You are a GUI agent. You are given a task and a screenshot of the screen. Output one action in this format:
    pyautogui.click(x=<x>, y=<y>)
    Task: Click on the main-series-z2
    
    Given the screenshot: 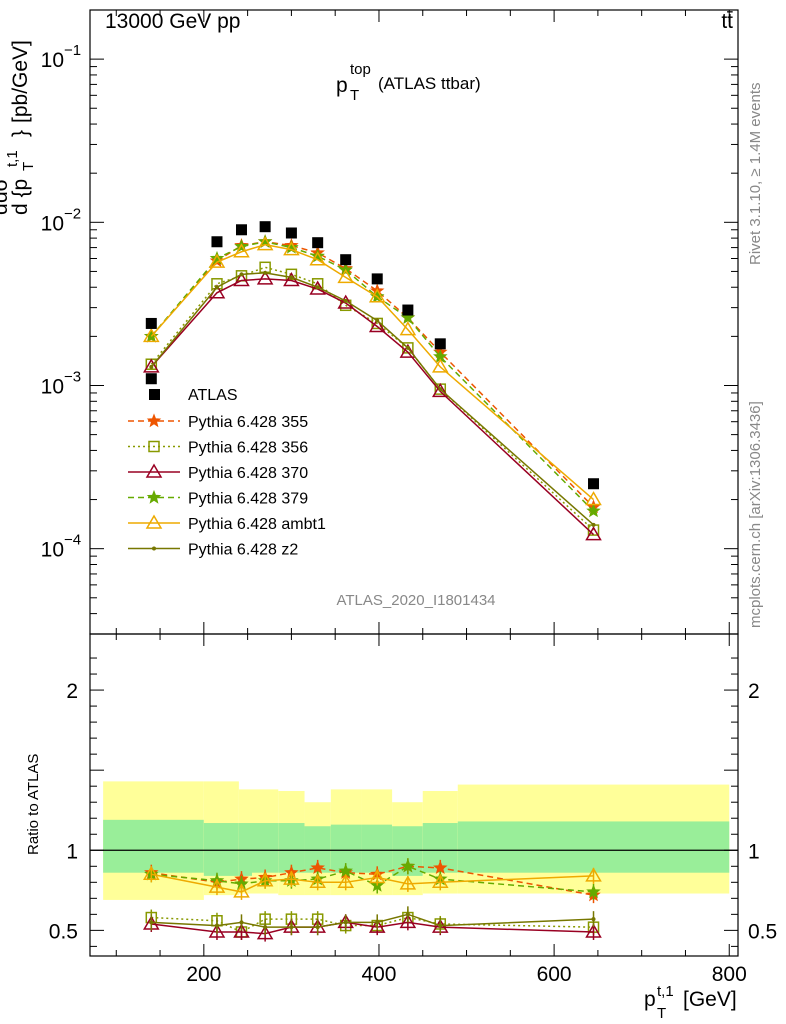 What is the action you would take?
    pyautogui.click(x=372, y=398)
    